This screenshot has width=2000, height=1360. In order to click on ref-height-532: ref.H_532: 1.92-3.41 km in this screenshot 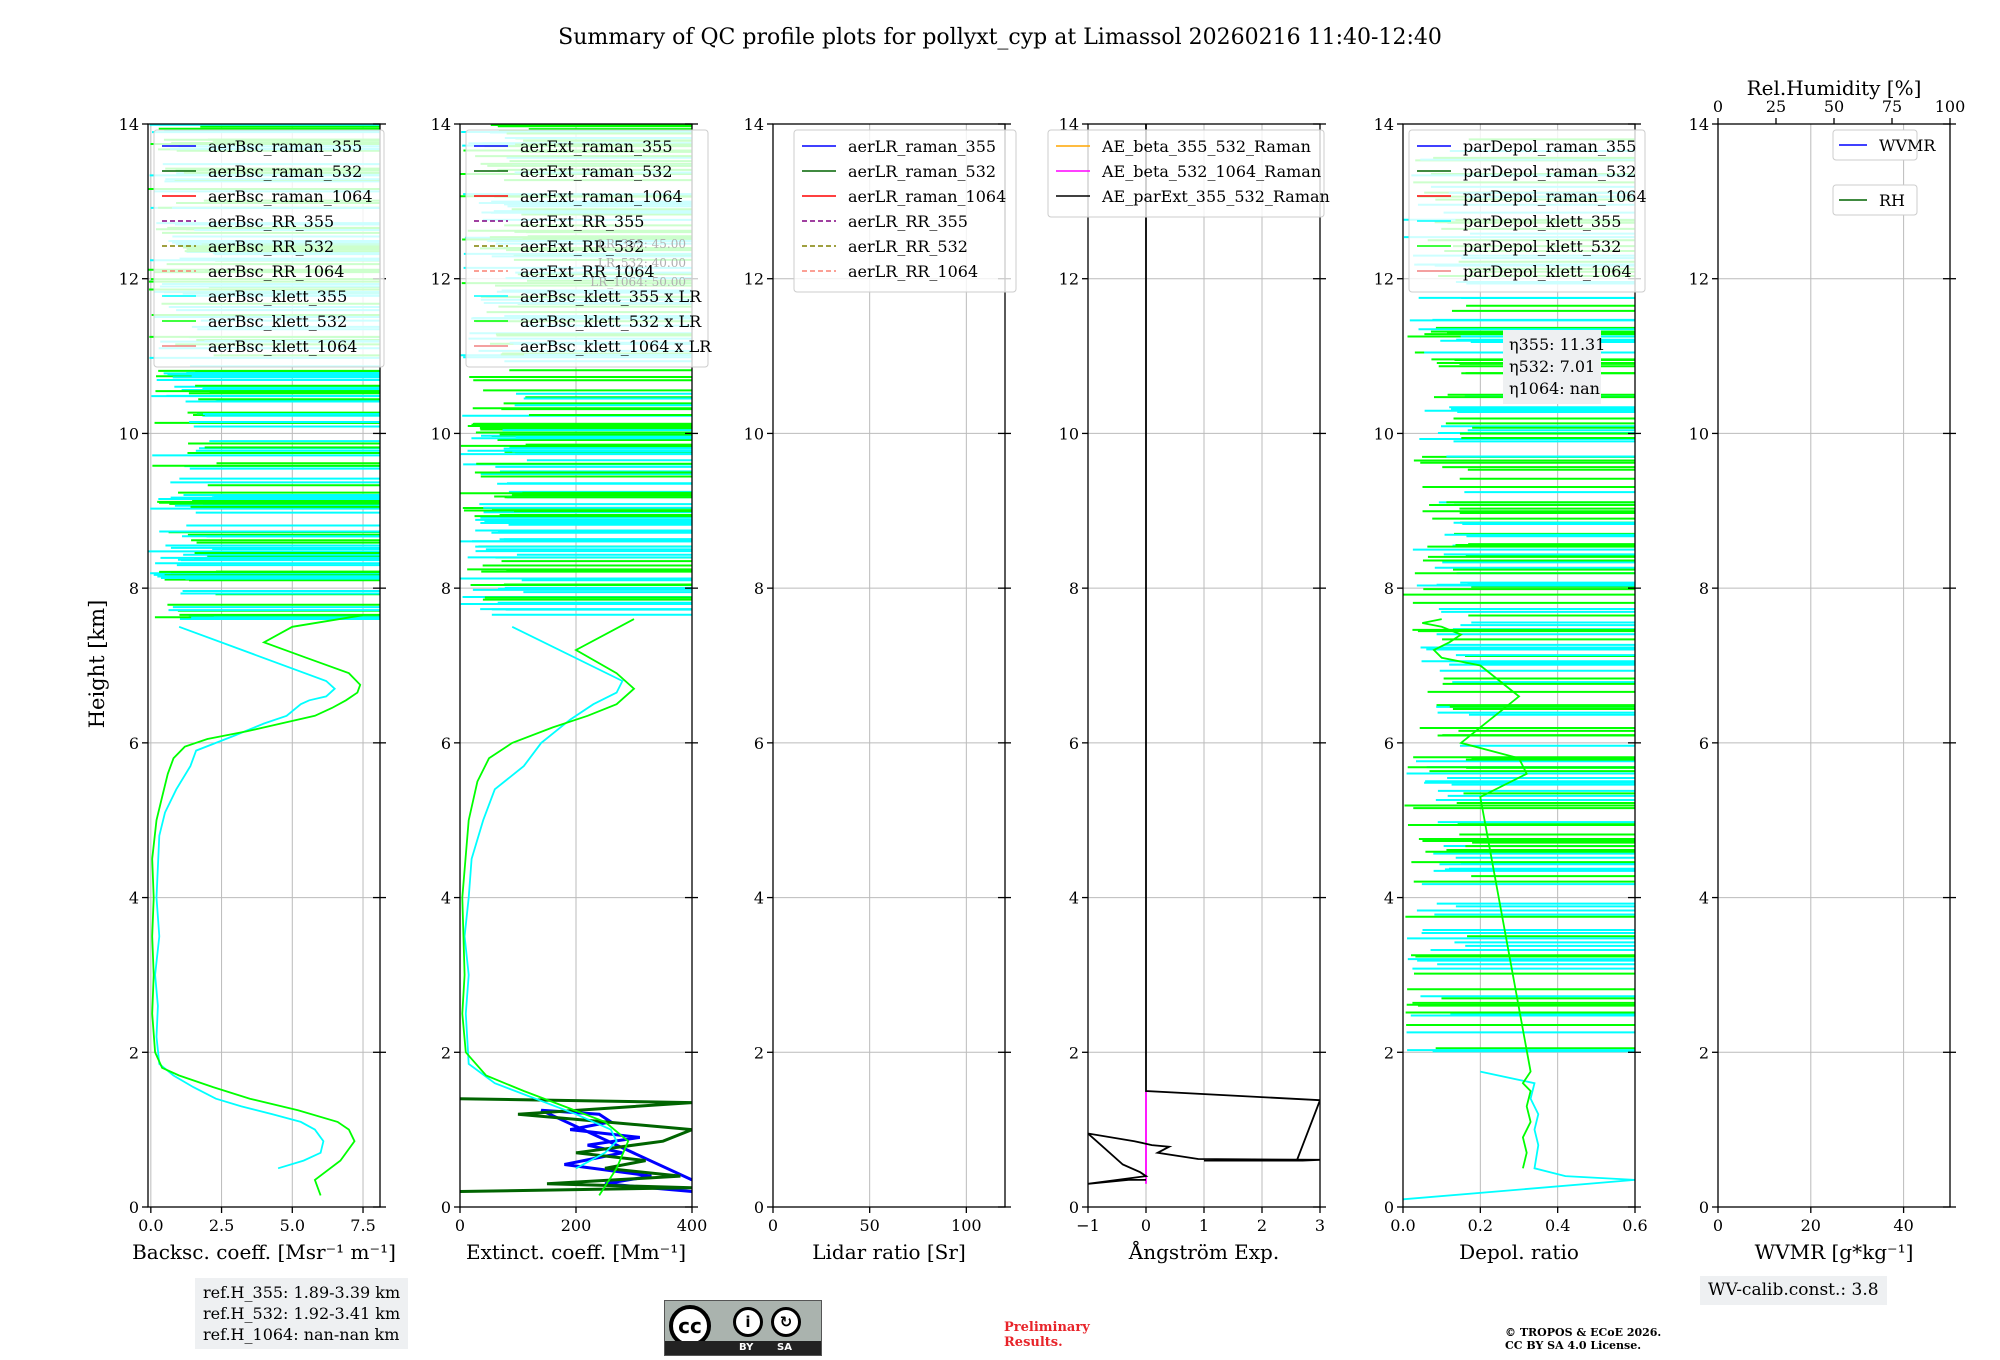, I will do `click(302, 1313)`.